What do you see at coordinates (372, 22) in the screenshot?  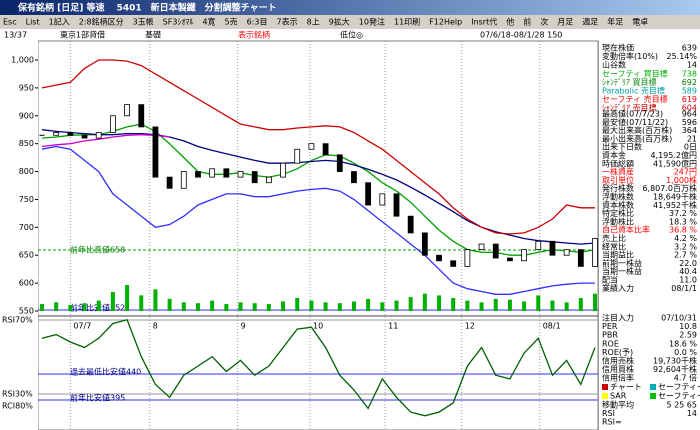 I see `menu-item: 10発注` at bounding box center [372, 22].